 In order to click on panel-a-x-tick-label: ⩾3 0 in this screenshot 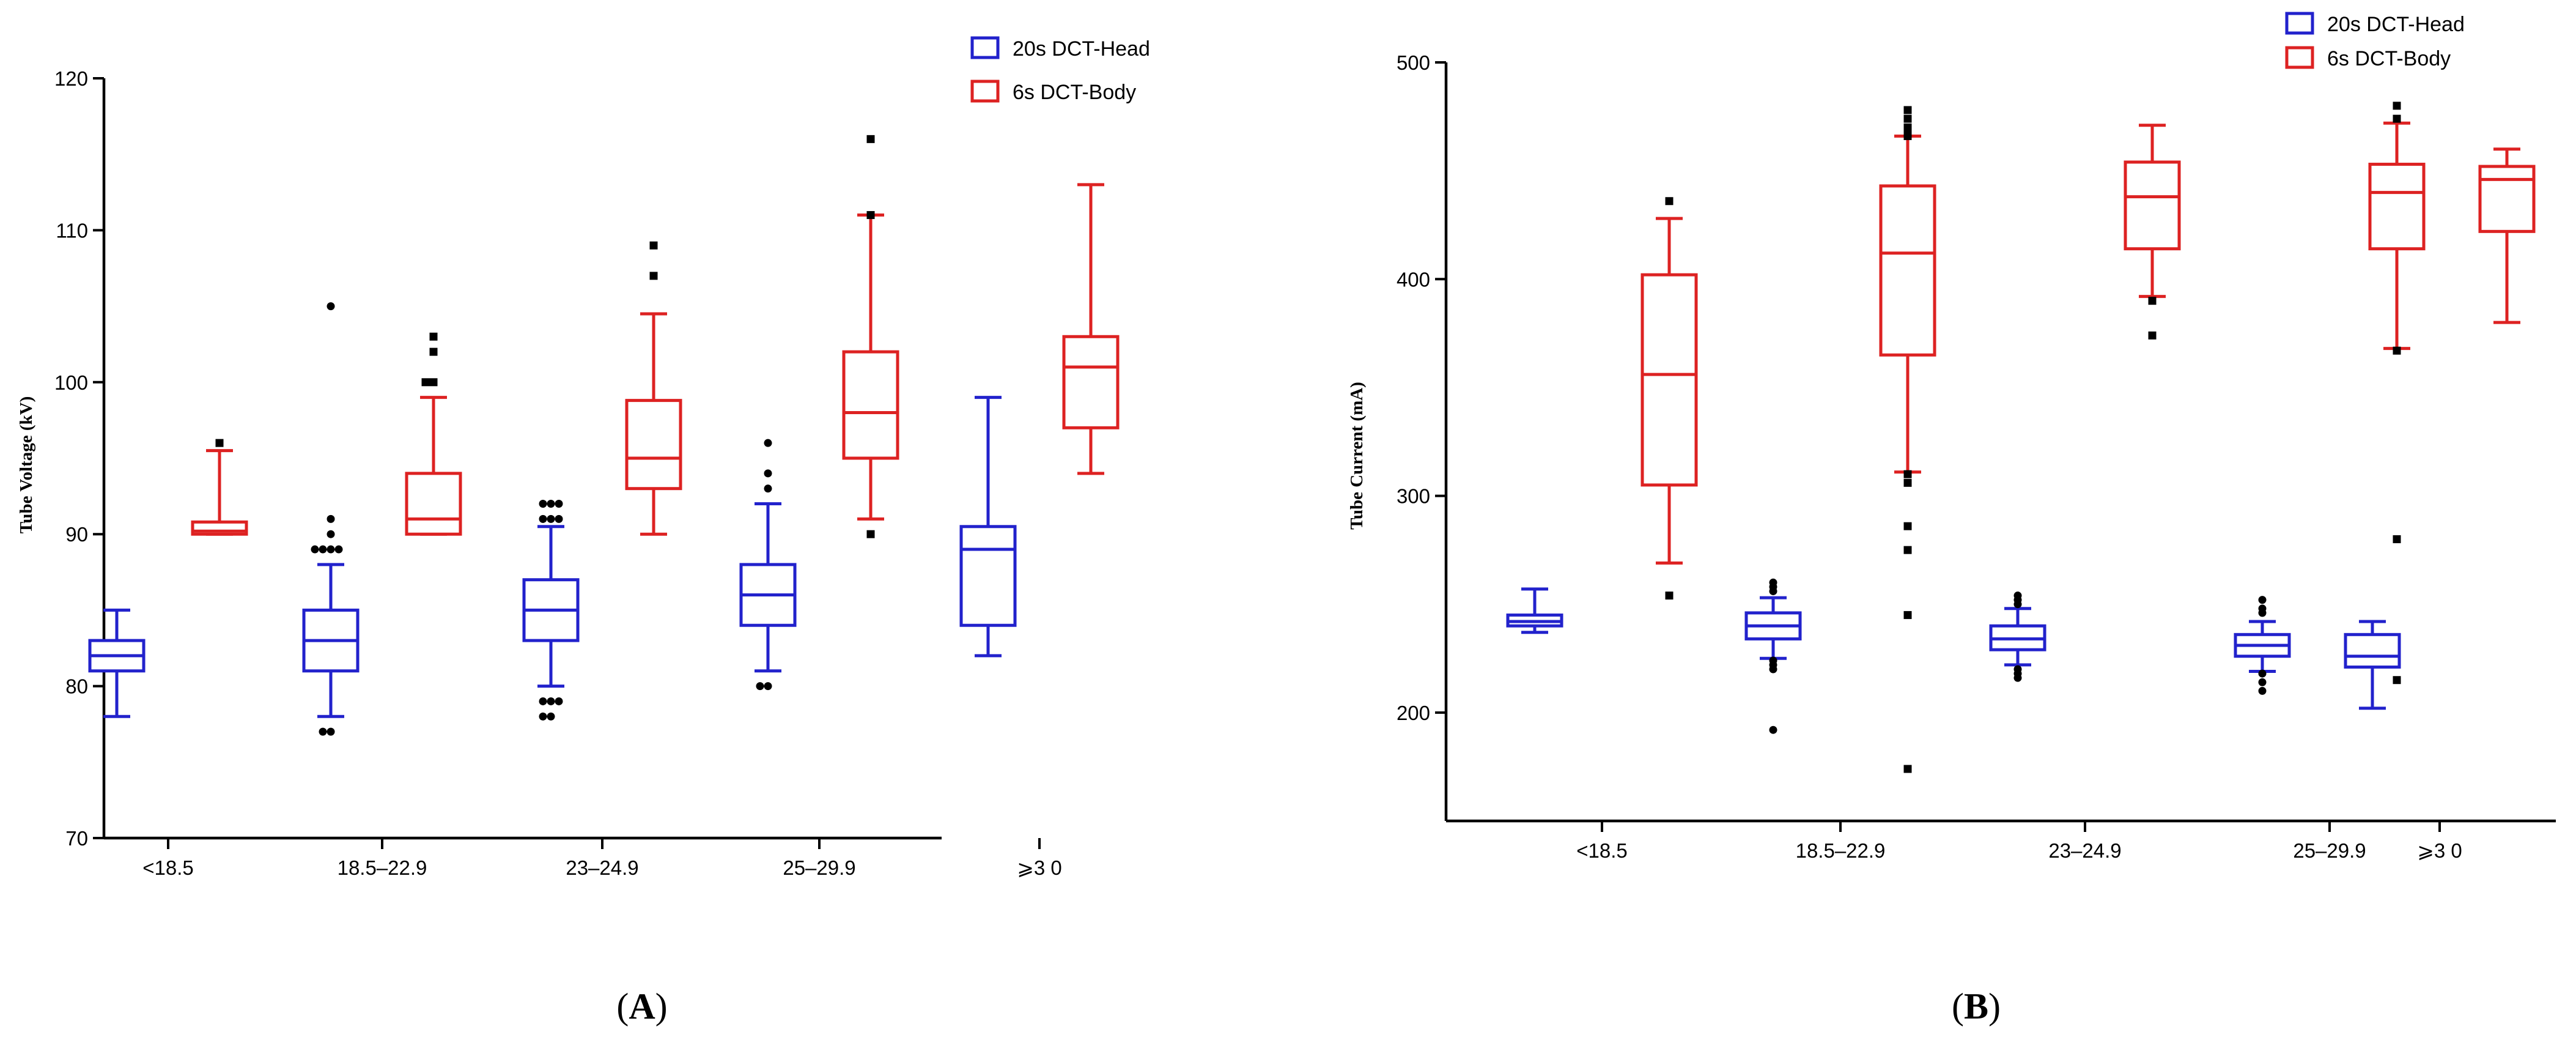, I will do `click(1039, 867)`.